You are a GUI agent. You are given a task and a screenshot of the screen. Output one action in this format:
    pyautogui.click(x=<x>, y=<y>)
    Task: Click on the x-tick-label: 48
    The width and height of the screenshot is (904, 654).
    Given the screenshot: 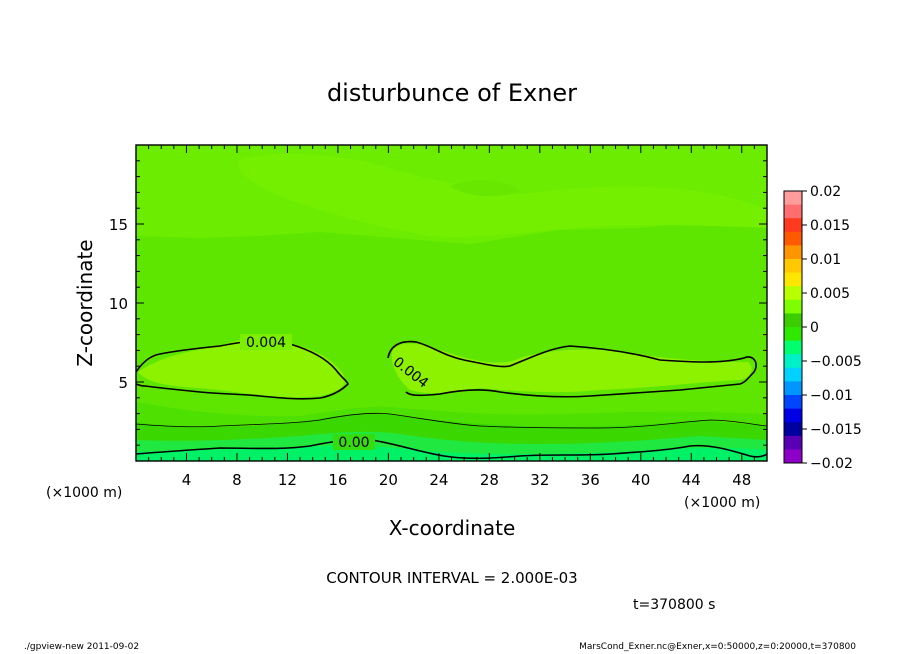 What is the action you would take?
    pyautogui.click(x=741, y=480)
    